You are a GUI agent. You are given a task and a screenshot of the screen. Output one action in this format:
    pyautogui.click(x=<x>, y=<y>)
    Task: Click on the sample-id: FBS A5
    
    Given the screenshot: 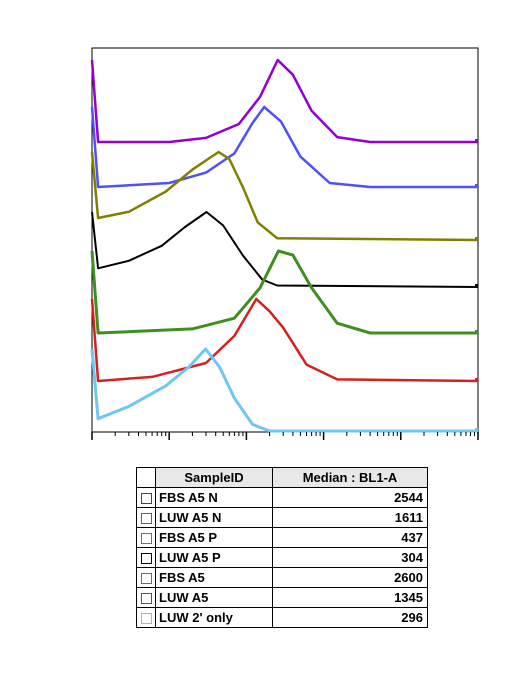 What is the action you would take?
    pyautogui.click(x=214, y=577)
    